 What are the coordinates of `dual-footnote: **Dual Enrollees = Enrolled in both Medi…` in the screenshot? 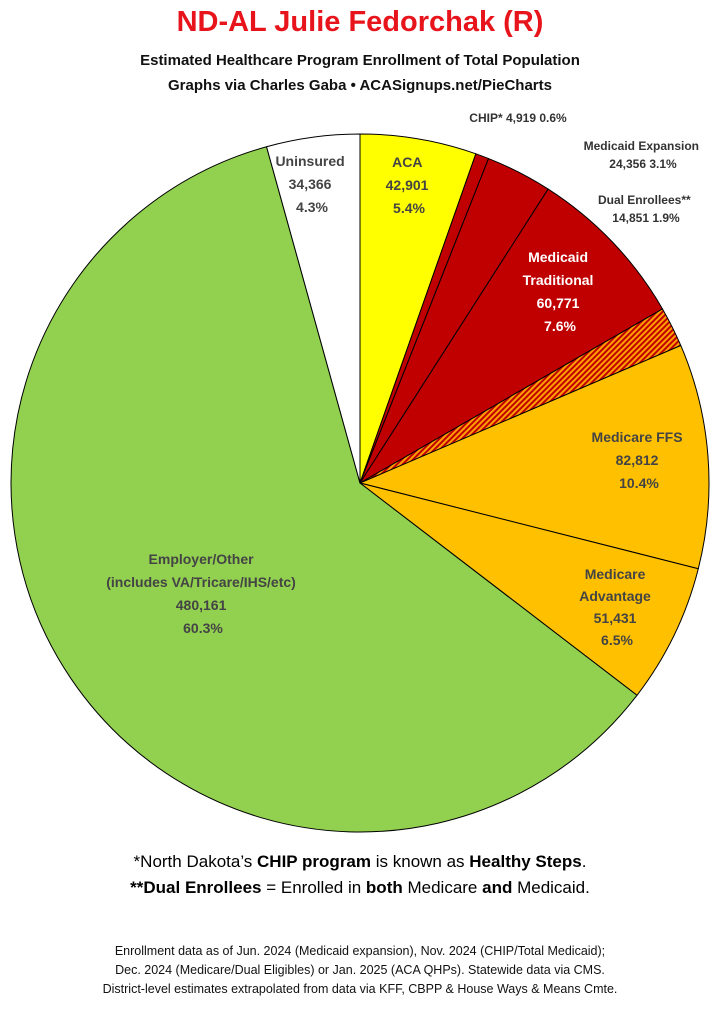 It's located at (360, 887).